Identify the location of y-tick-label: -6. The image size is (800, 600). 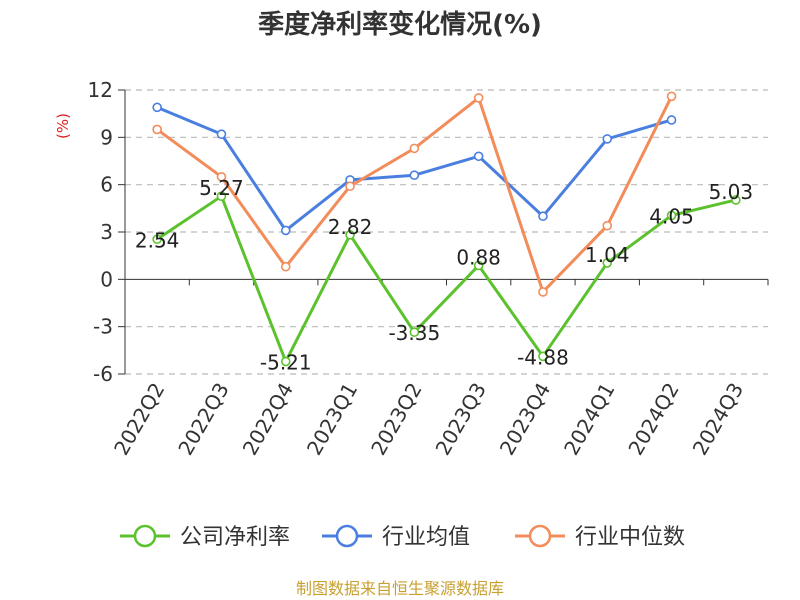
(103, 374).